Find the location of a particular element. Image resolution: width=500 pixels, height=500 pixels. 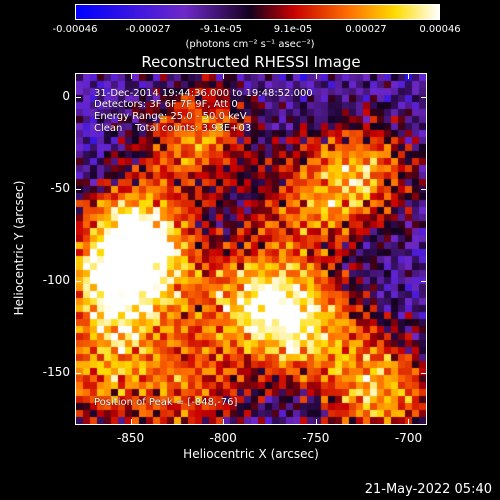

chart-title: Reconstructed RHESSI Image is located at coordinates (251, 62).